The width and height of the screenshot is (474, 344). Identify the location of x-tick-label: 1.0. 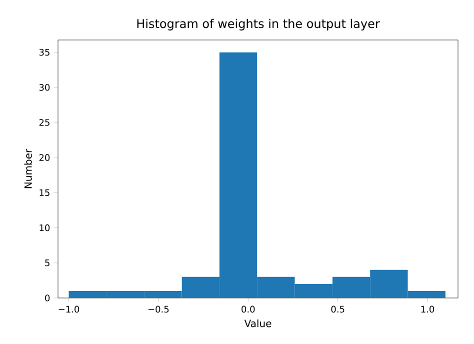
(427, 309).